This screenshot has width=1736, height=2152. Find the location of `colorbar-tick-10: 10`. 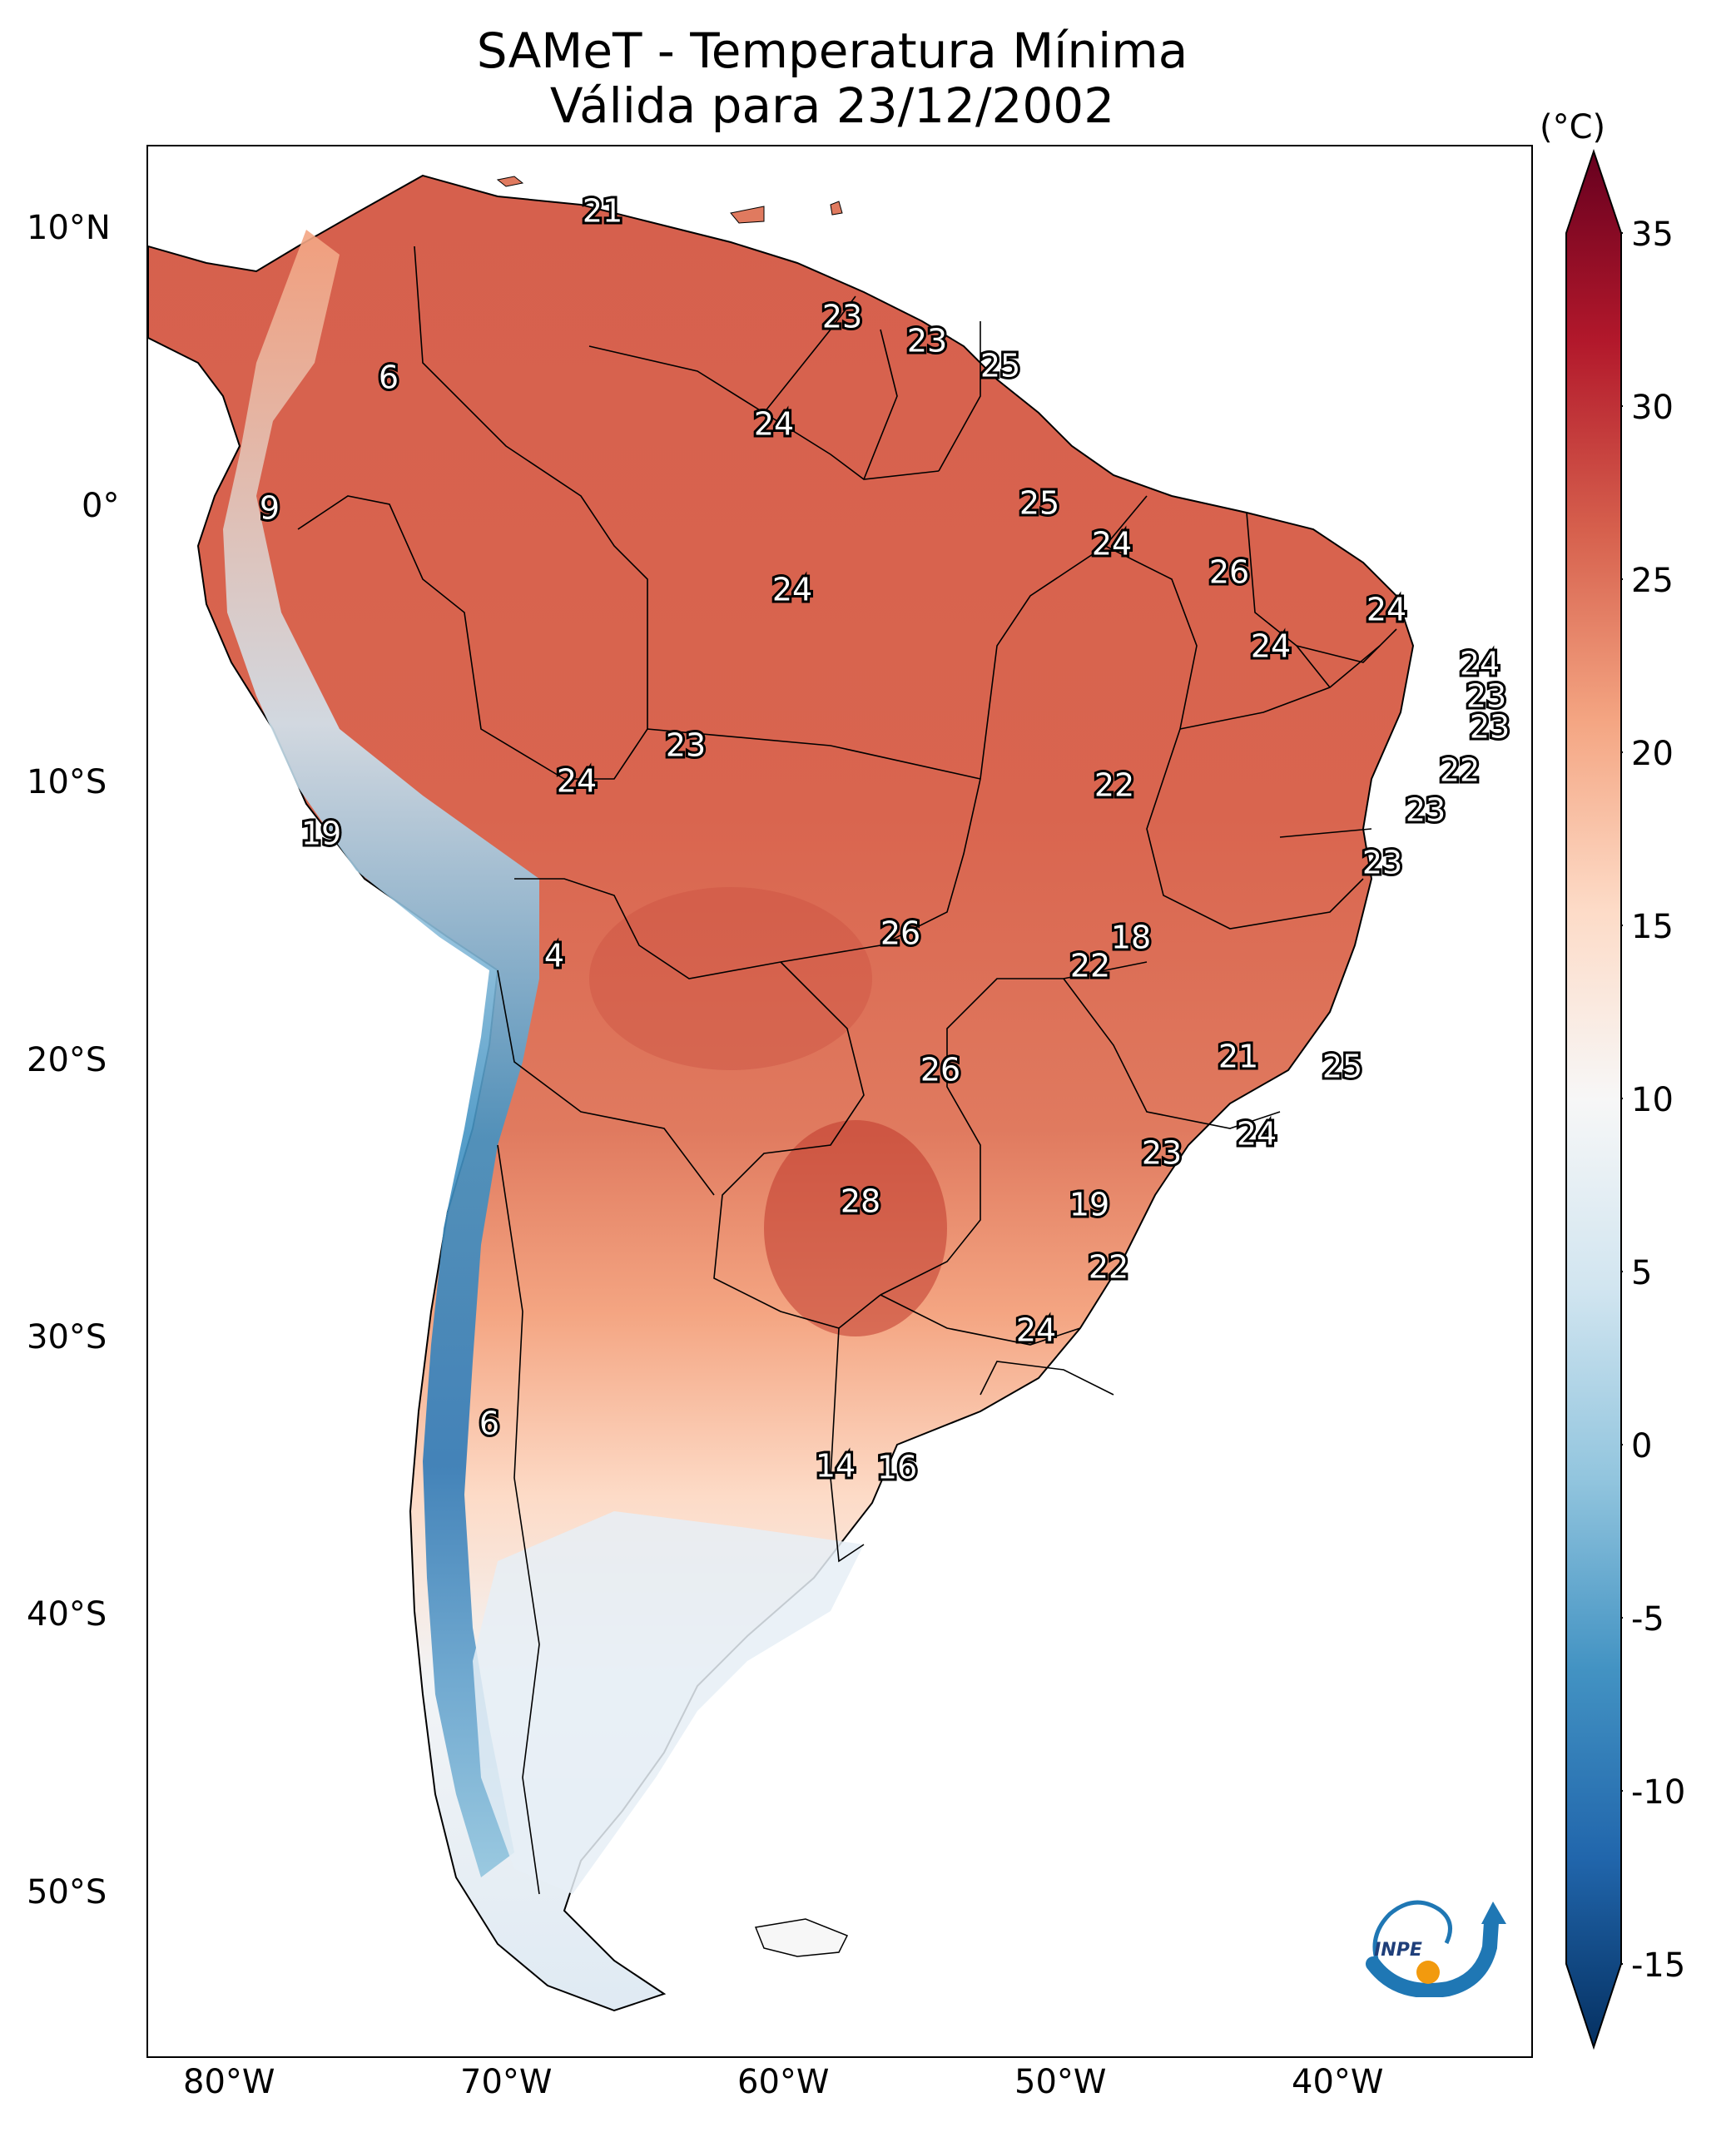

colorbar-tick-10: 10 is located at coordinates (1652, 1100).